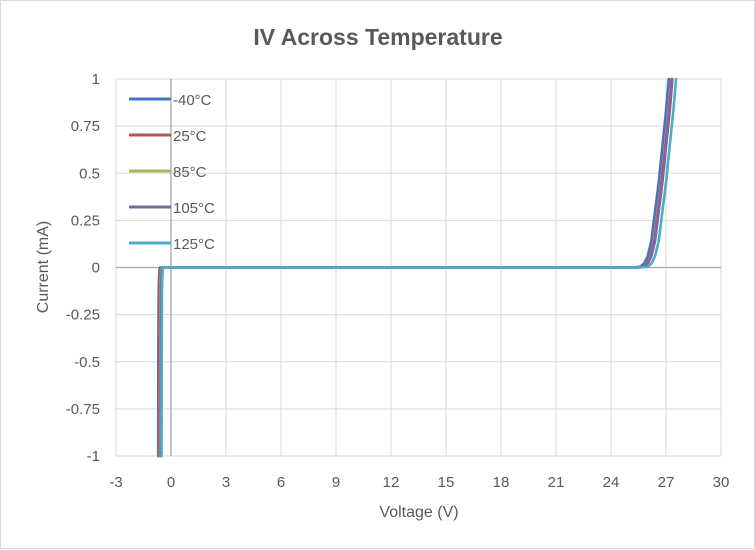 The width and height of the screenshot is (755, 550). What do you see at coordinates (83, 409) in the screenshot?
I see `y-tick-label: -0.75` at bounding box center [83, 409].